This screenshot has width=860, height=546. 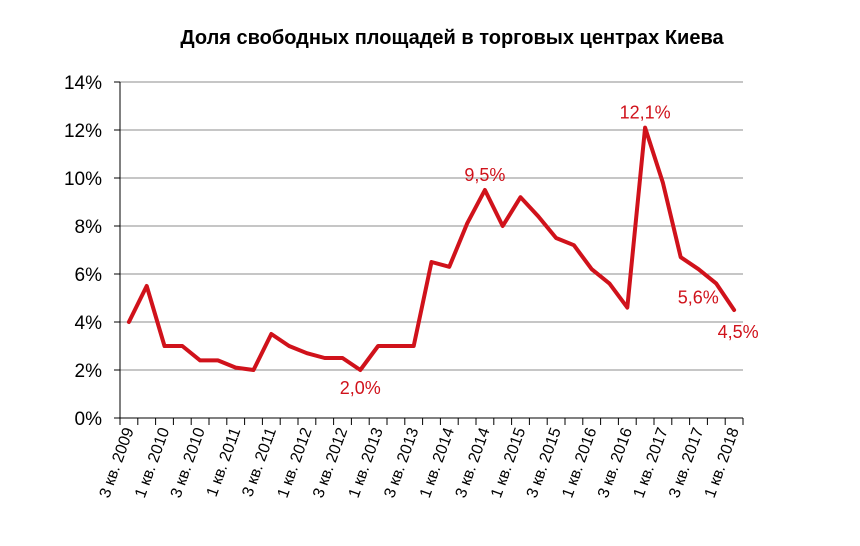 I want to click on y-tick-label: 10%, so click(x=83, y=179).